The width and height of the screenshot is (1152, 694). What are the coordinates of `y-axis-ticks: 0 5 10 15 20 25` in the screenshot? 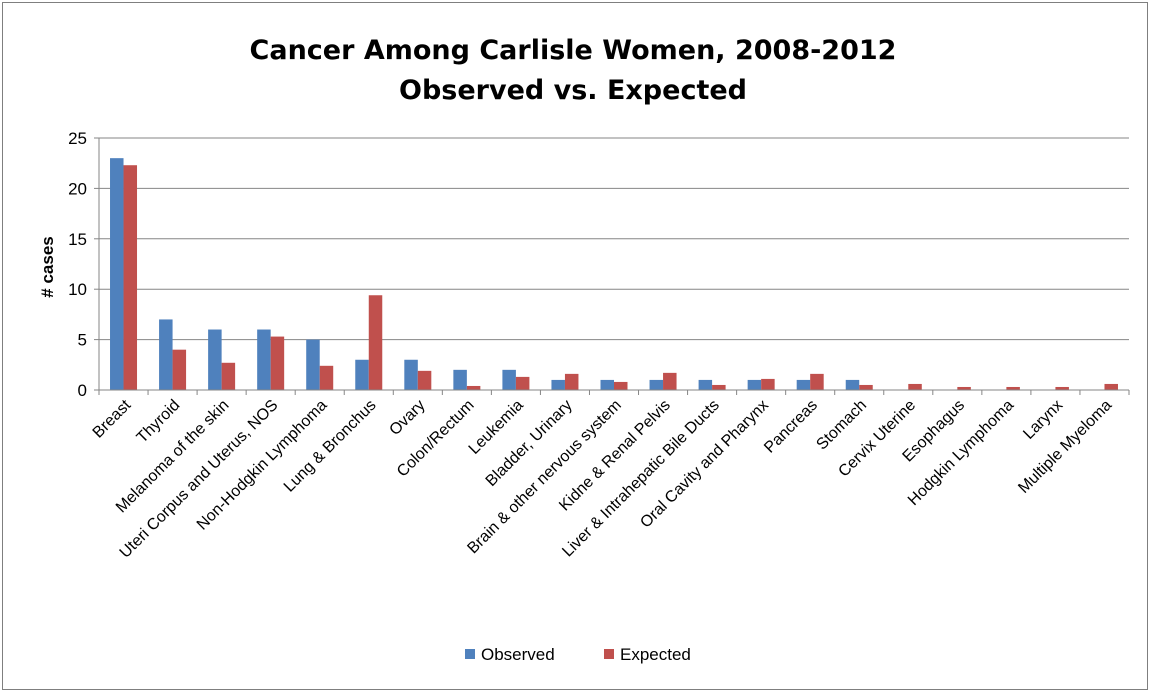 It's located at (77, 264).